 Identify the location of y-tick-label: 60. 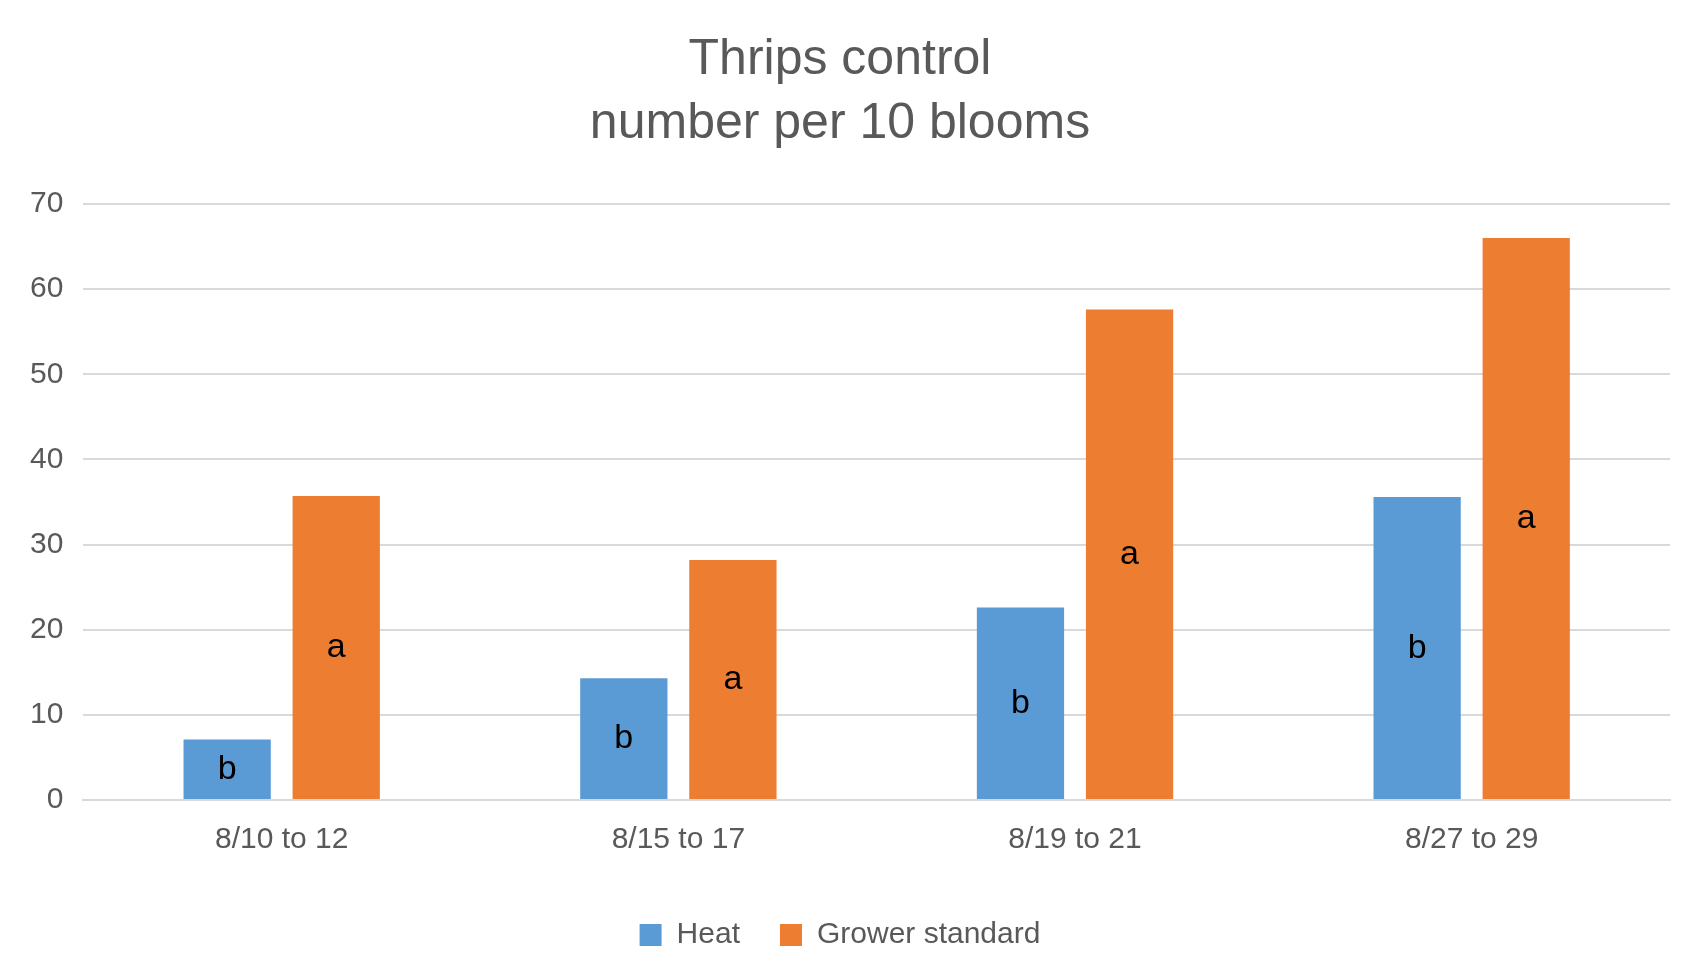
(46, 287).